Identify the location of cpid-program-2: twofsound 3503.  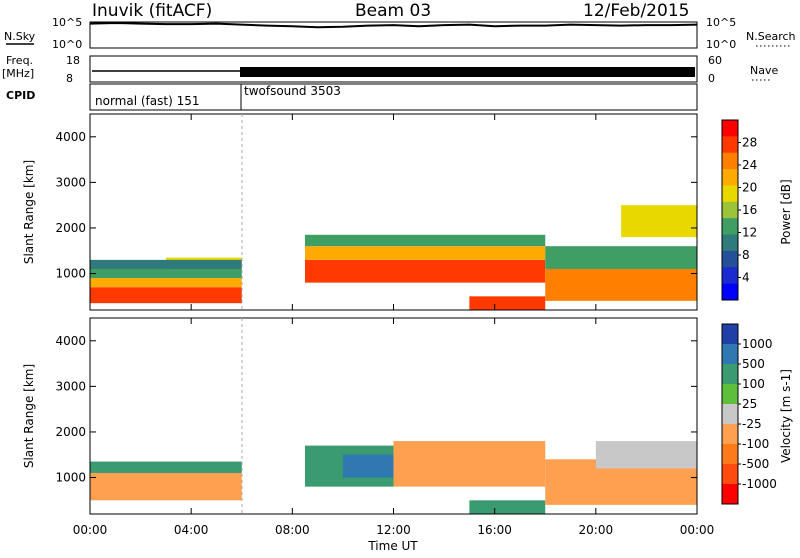
(292, 91).